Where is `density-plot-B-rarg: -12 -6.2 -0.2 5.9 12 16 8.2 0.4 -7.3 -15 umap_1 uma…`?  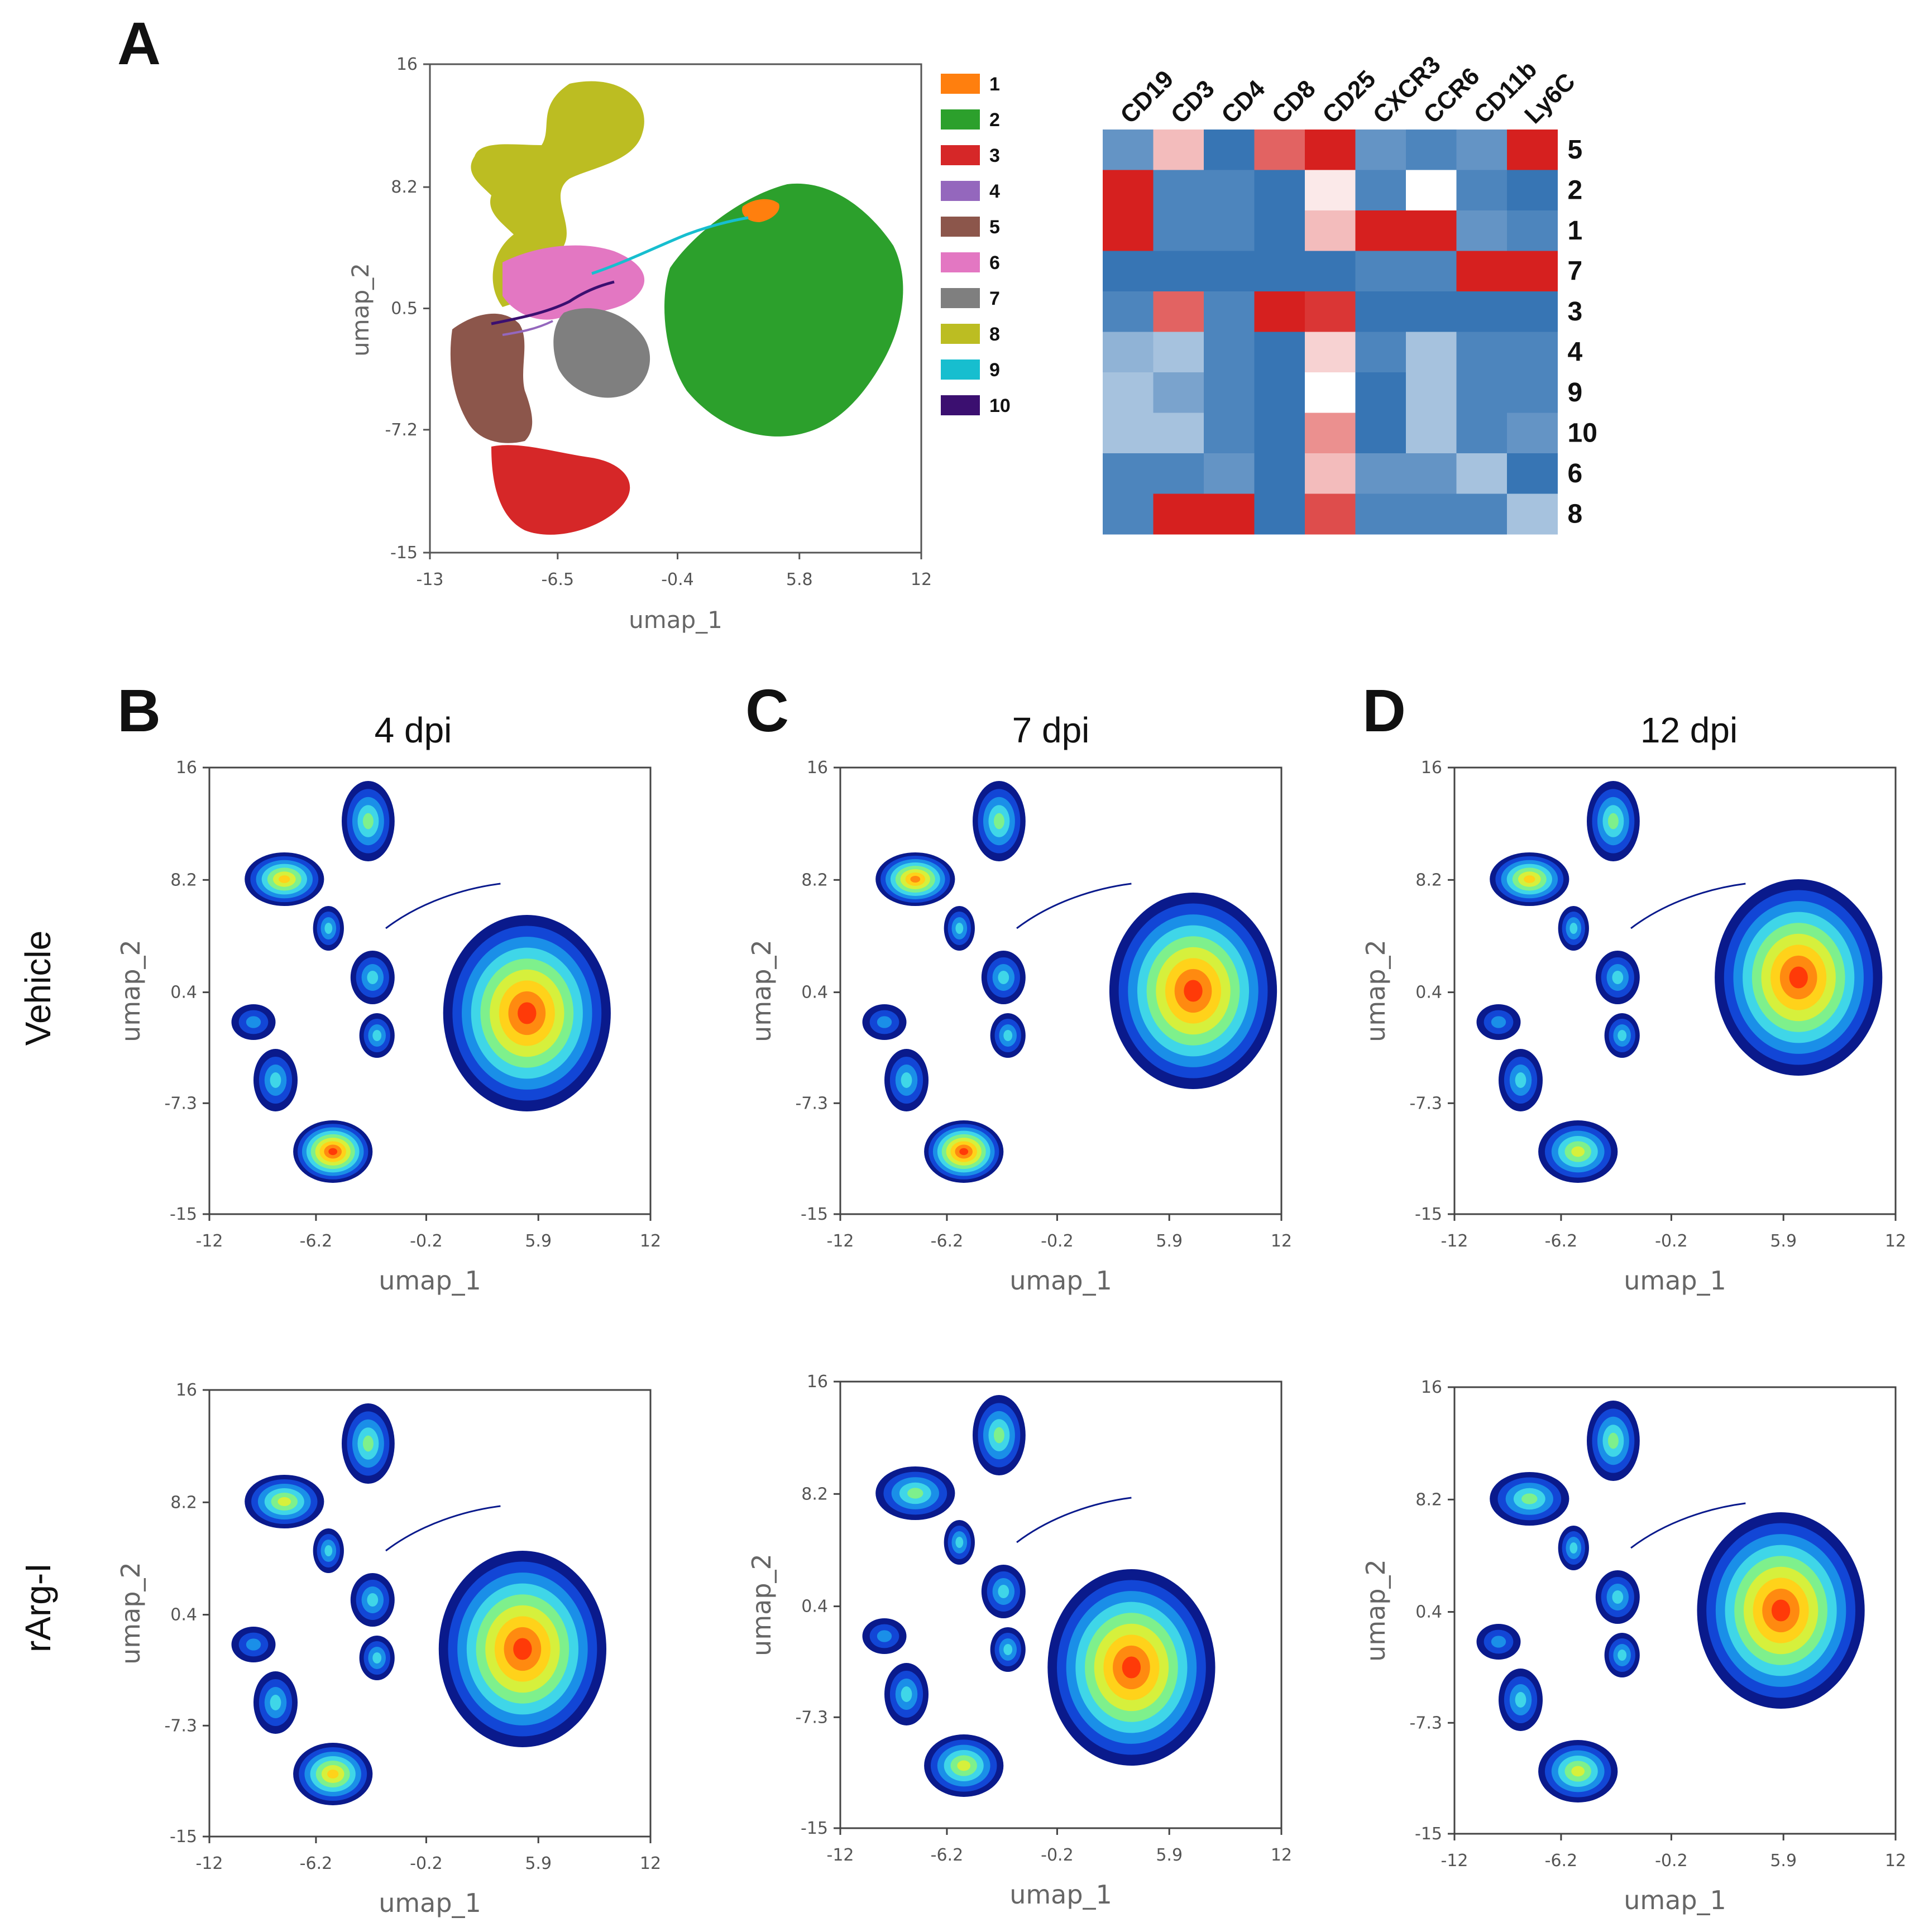 density-plot-B-rarg: -12 -6.2 -0.2 5.9 12 16 8.2 0.4 -7.3 -15 umap_1 uma… is located at coordinates (388, 1649).